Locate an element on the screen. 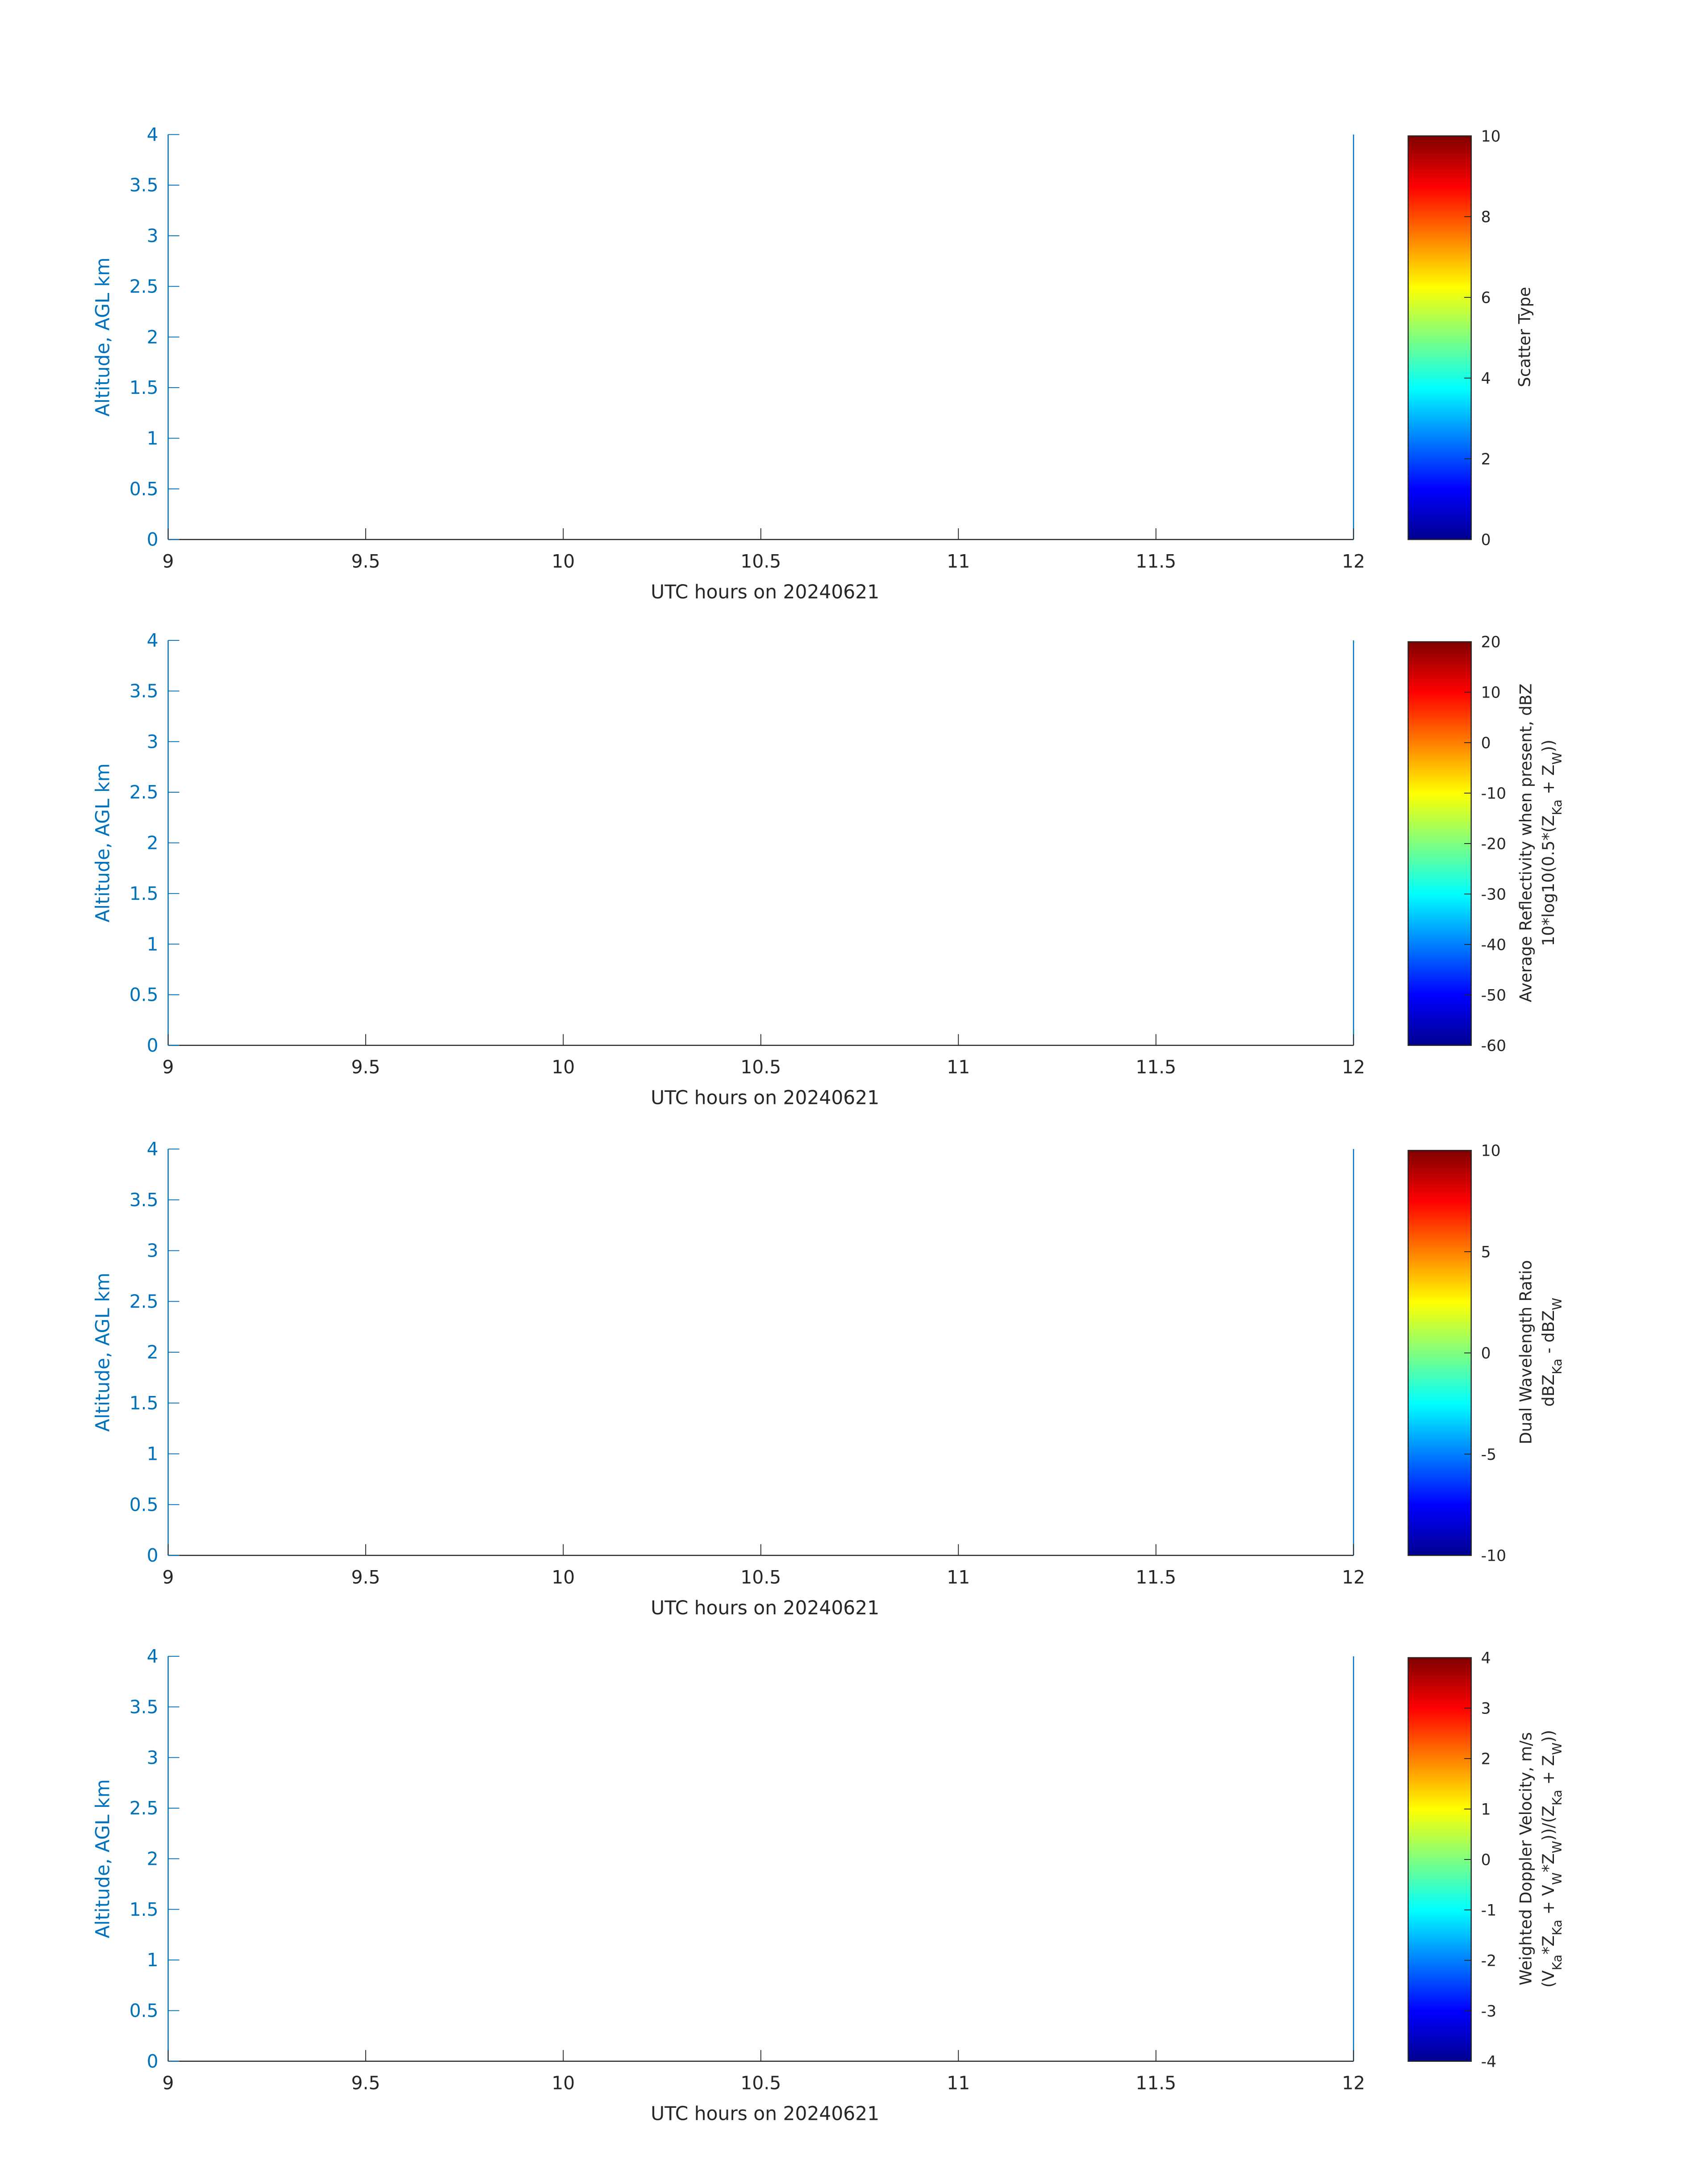 The height and width of the screenshot is (2177, 1708). colorbar-label: dBZKa - dBZW is located at coordinates (1551, 1352).